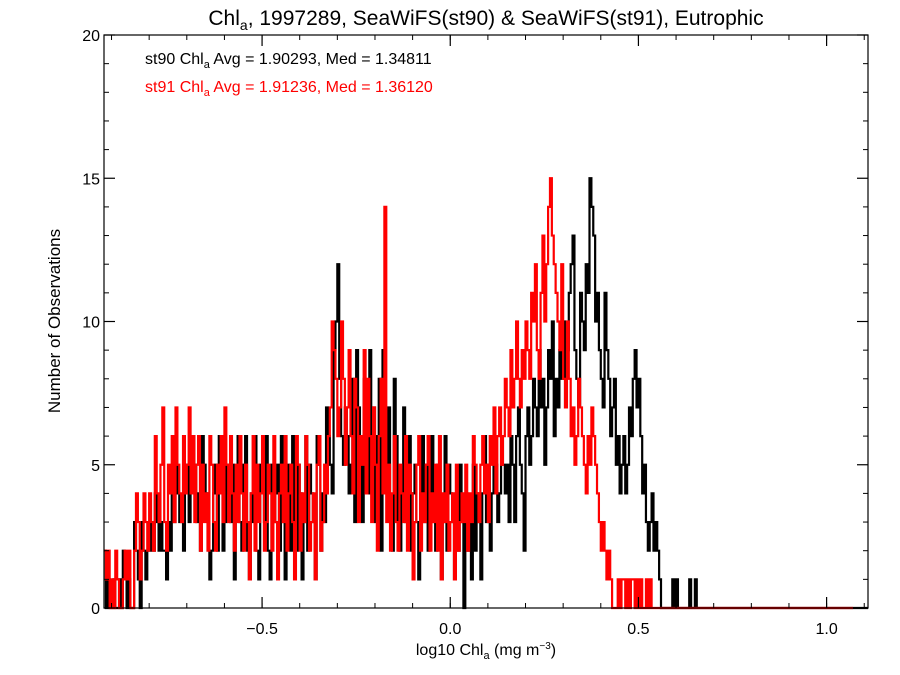 Image resolution: width=900 pixels, height=675 pixels. What do you see at coordinates (450, 629) in the screenshot?
I see `x-tick-label: 0.0` at bounding box center [450, 629].